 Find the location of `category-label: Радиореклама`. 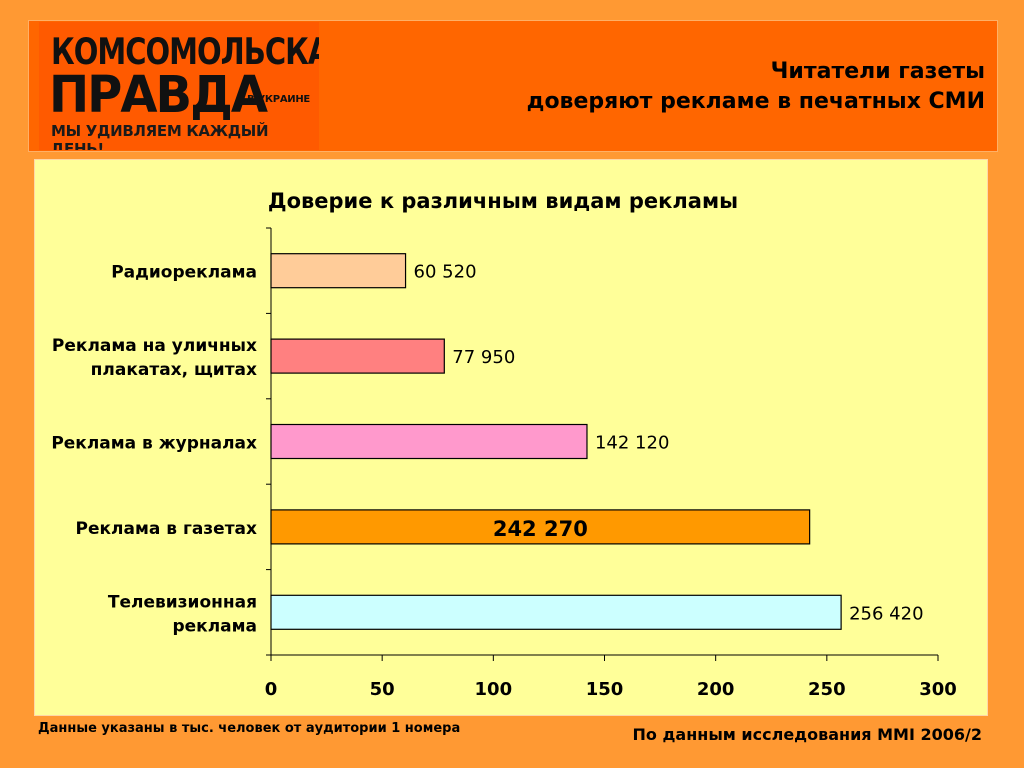

category-label: Радиореклама is located at coordinates (184, 273).